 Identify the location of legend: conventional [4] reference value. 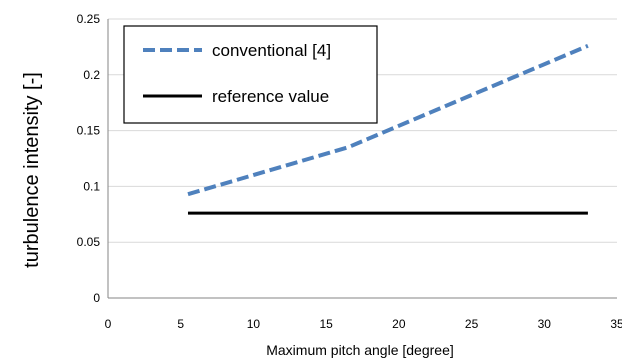
(250, 74).